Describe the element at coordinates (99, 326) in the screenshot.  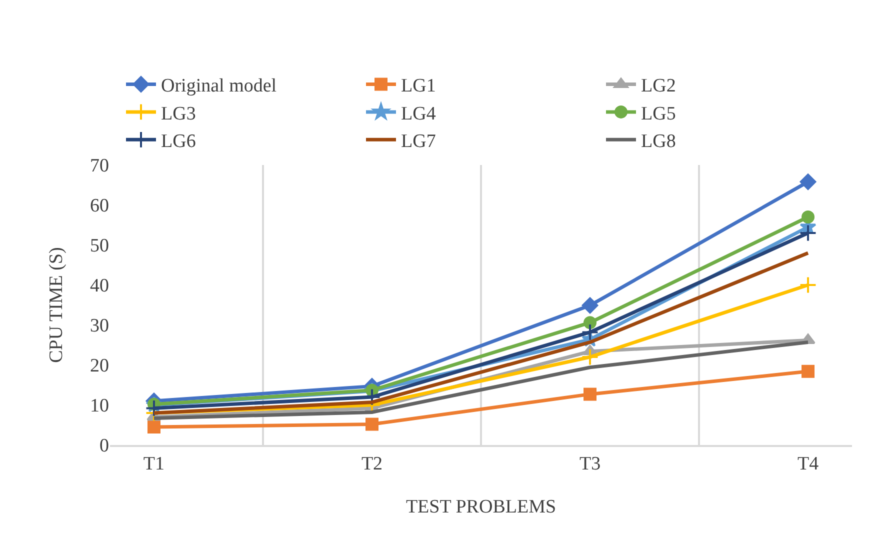
I see `y-tick-label: 30` at that location.